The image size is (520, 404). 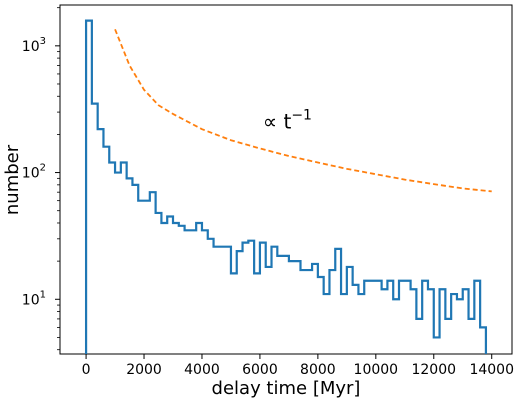 What do you see at coordinates (298, 366) in the screenshot?
I see `x-axis-ticks: 0 2000 4000 6000 8000 10000 12000 14000` at bounding box center [298, 366].